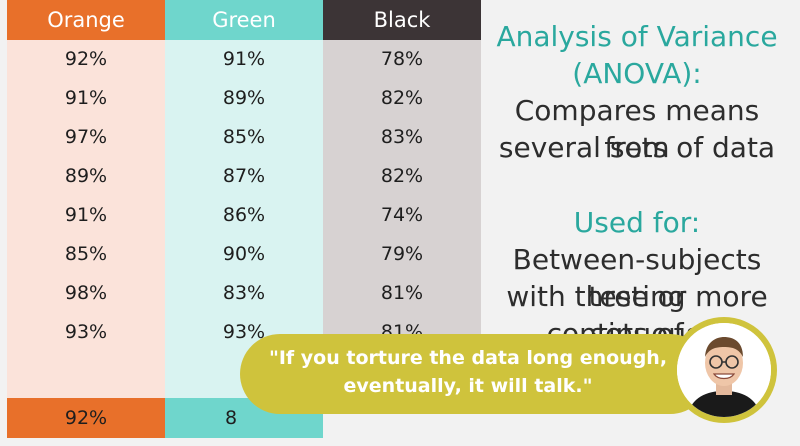  What do you see at coordinates (402, 254) in the screenshot?
I see `table-cell: 79%` at bounding box center [402, 254].